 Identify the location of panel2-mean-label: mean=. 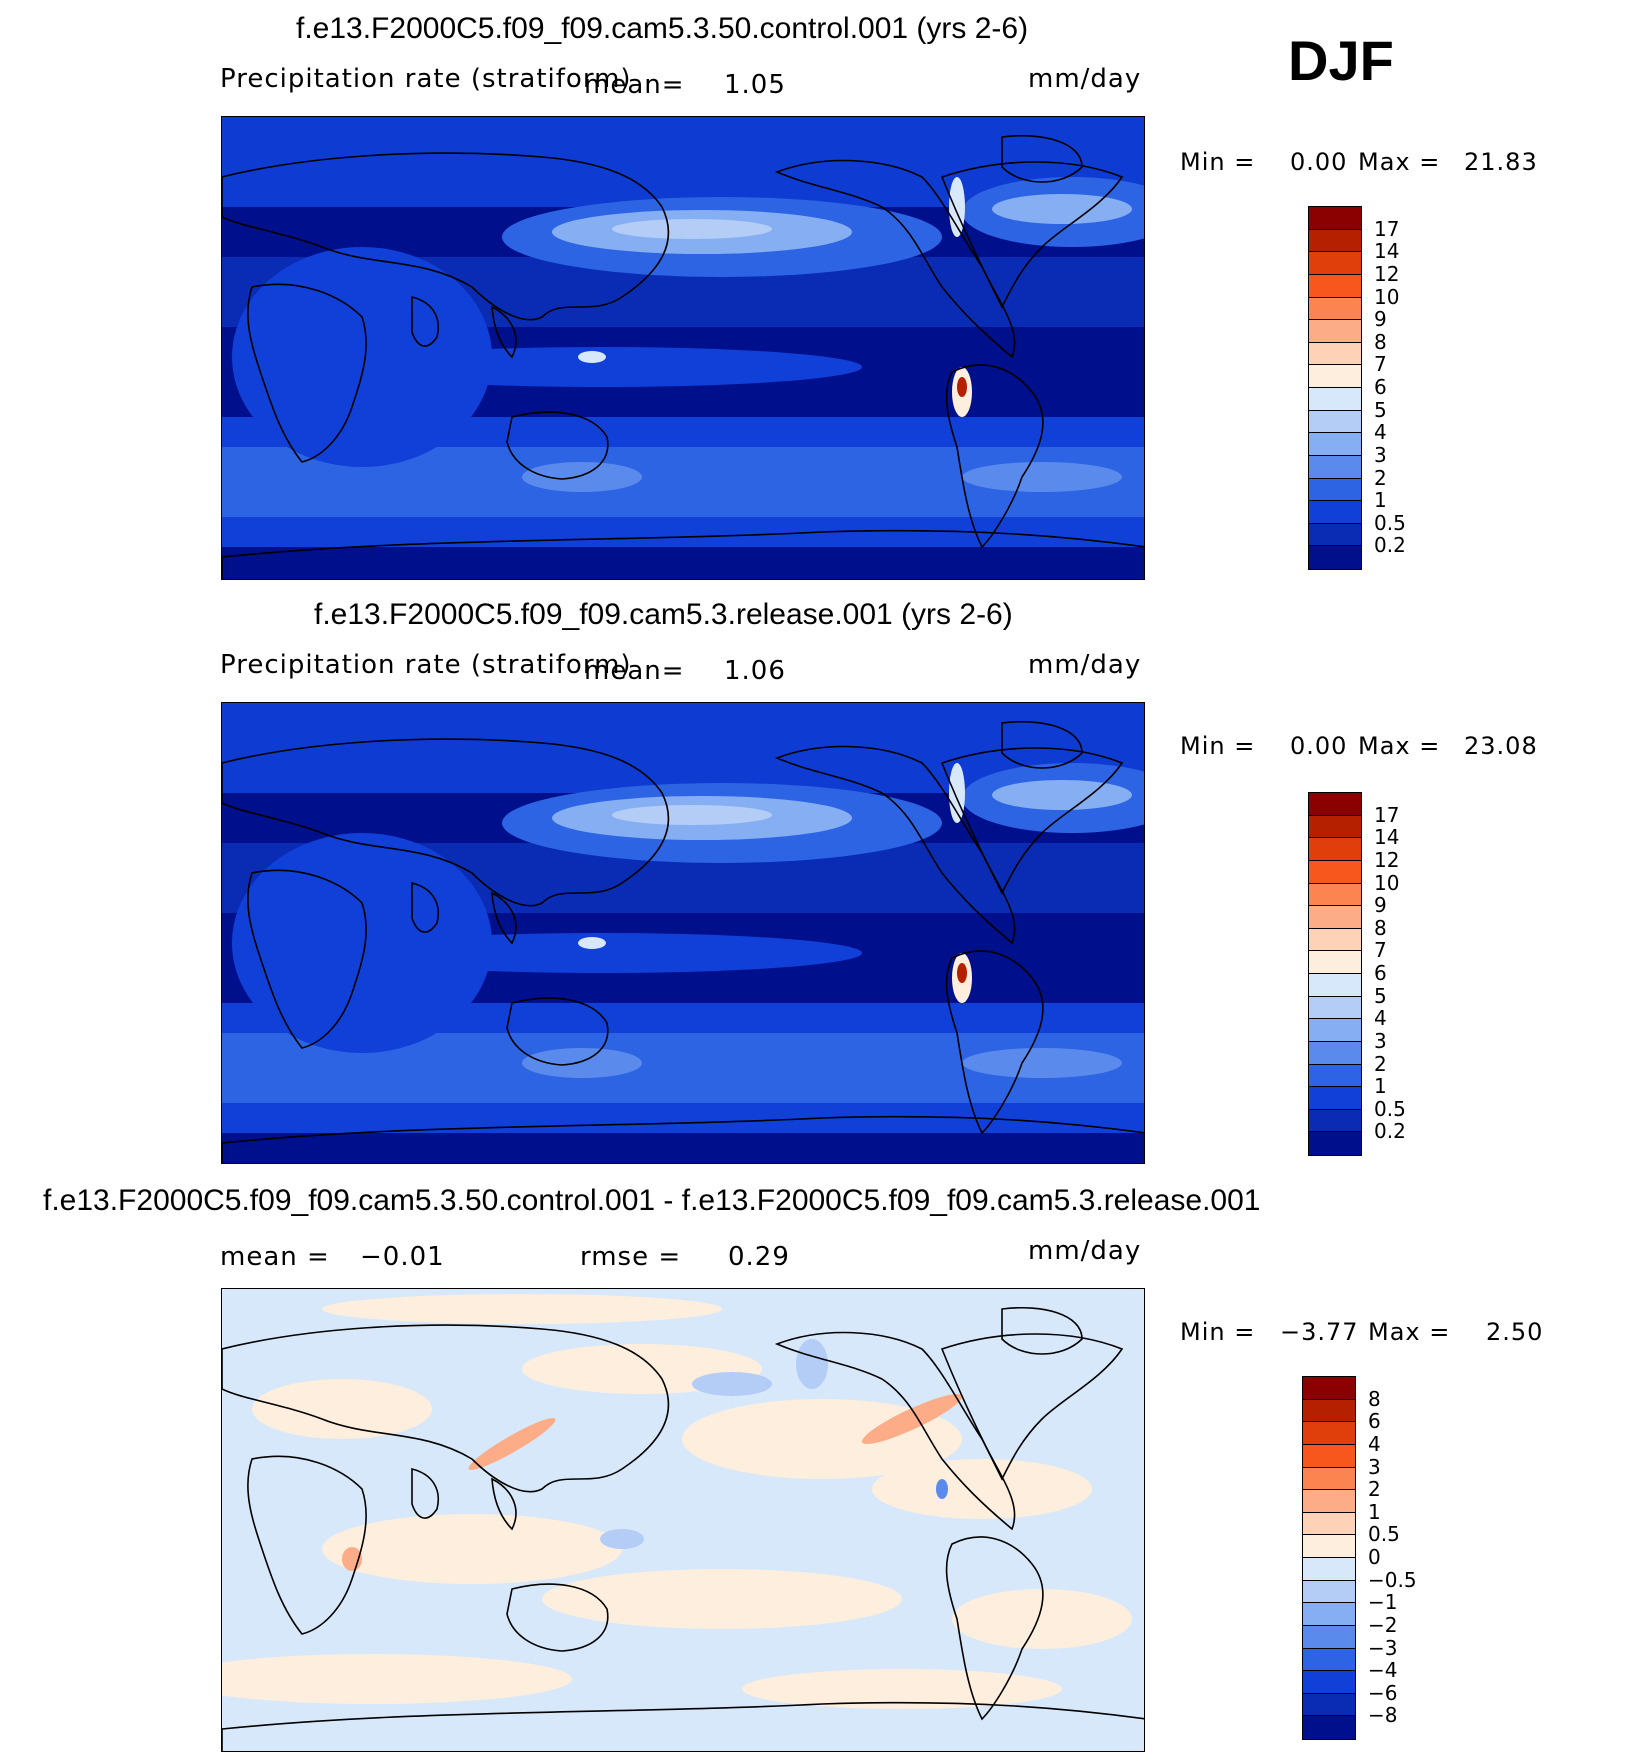
(634, 671).